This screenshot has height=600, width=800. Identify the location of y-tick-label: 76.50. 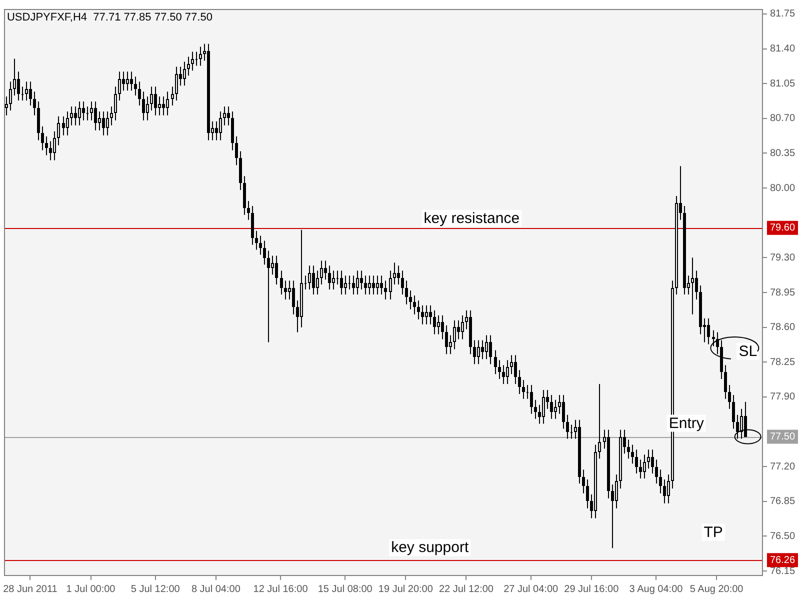
(783, 536).